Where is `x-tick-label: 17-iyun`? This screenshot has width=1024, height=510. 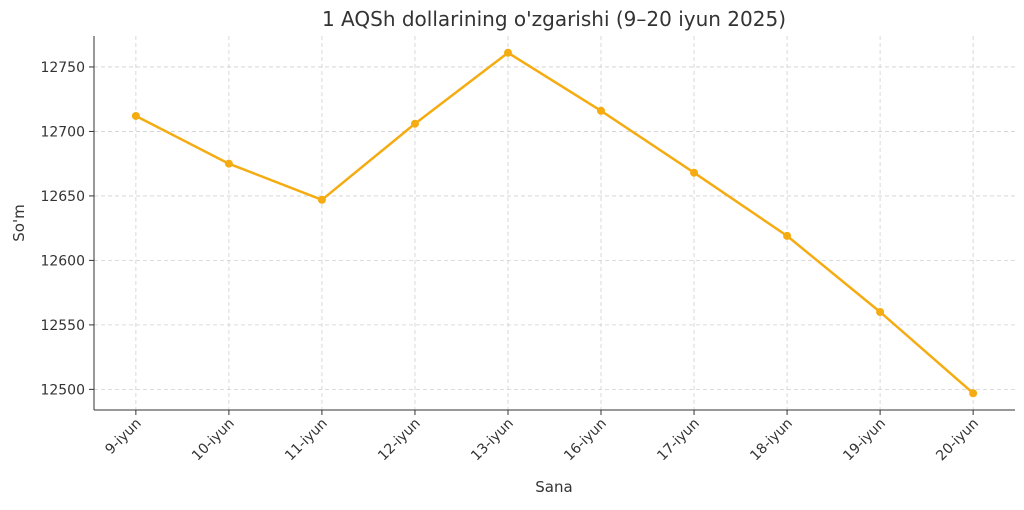
x-tick-label: 17-iyun is located at coordinates (678, 440).